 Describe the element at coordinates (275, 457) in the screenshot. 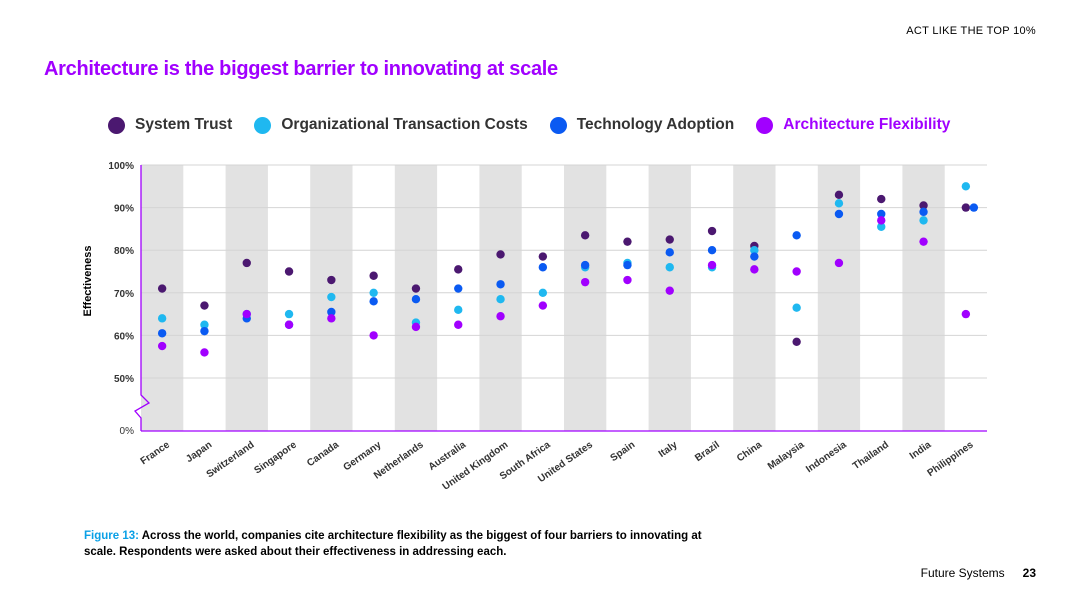

I see `x-tick-label-singapore: Singapore` at that location.